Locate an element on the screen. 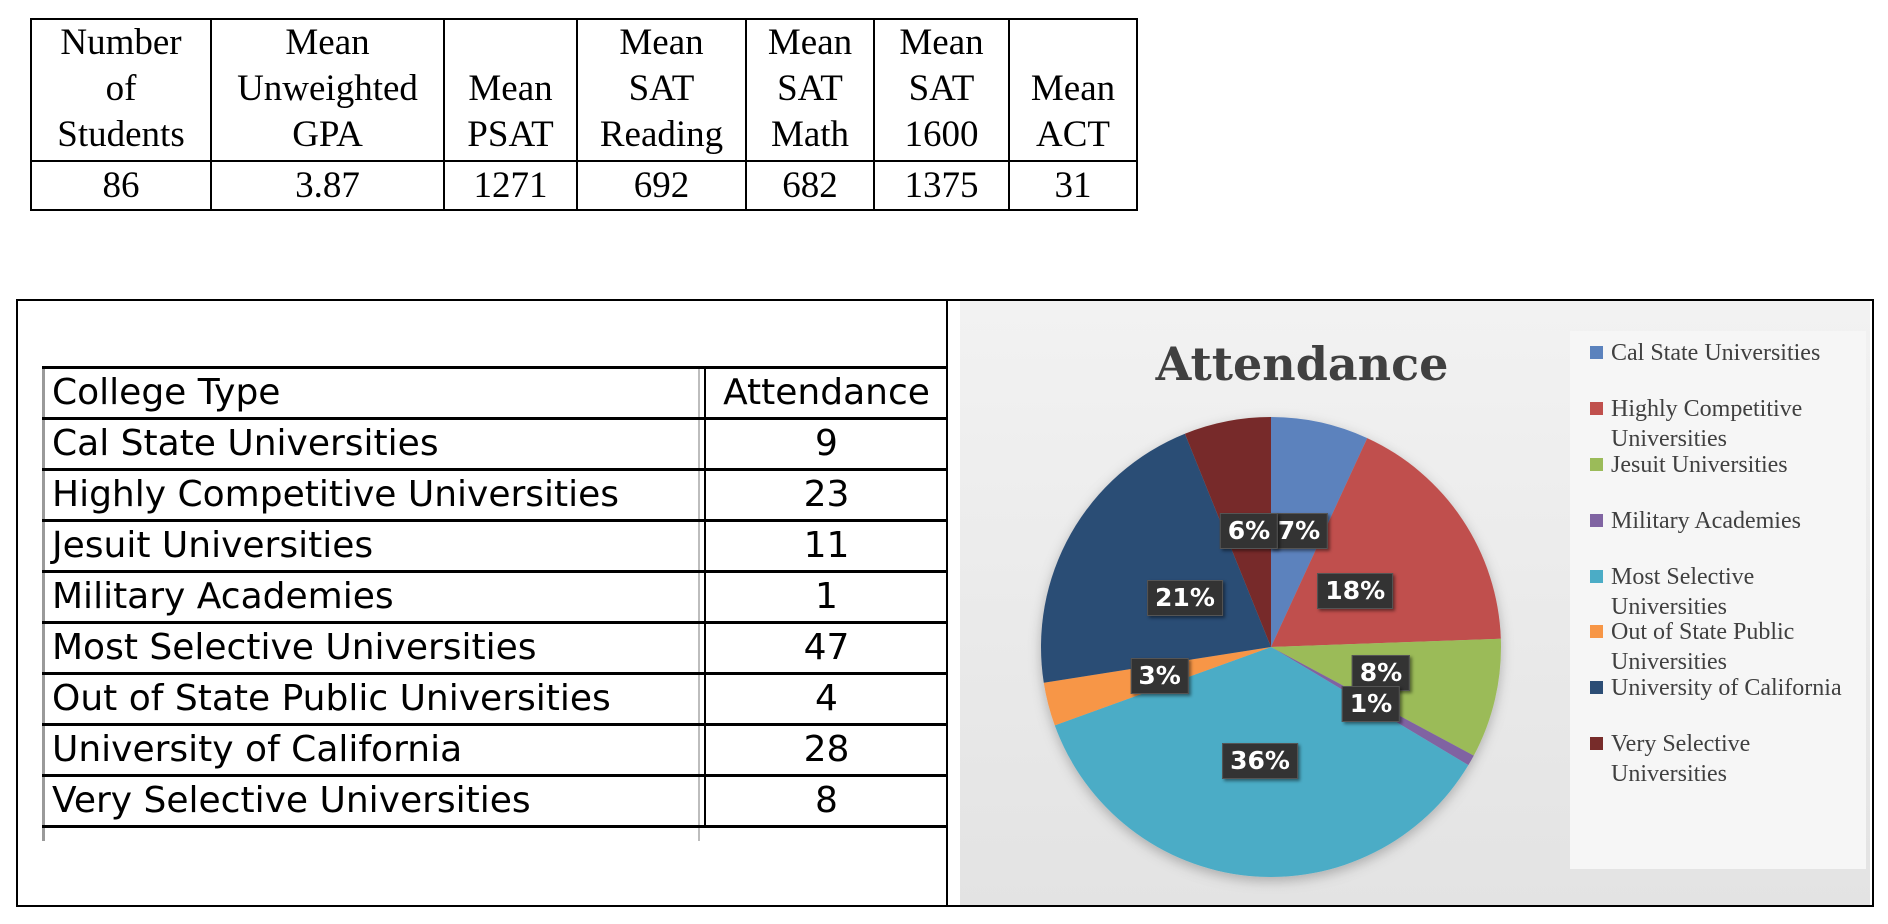 This screenshot has width=1888, height=924. legend-label: Military Academies is located at coordinates (1706, 521).